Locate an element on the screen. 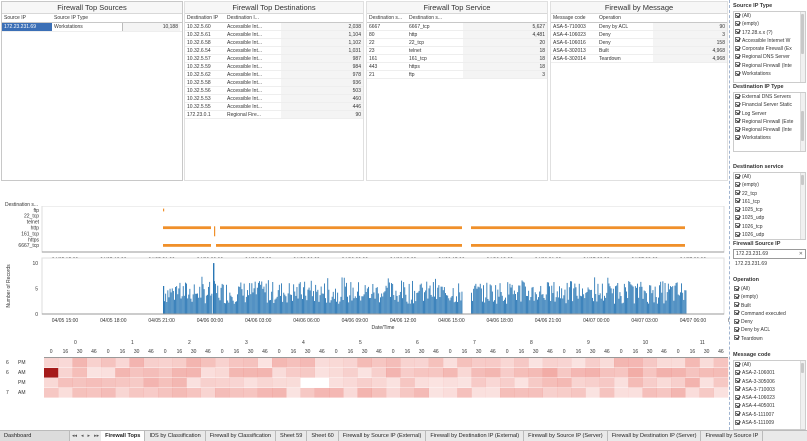  filter-option: Accessible Internet W is located at coordinates (769, 41).